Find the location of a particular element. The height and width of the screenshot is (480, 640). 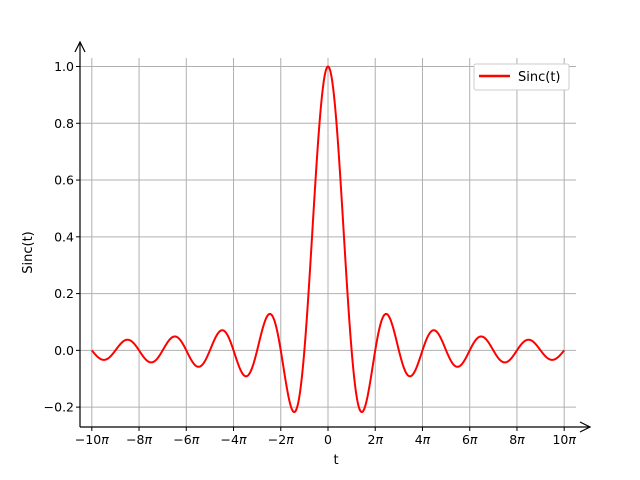

x-tick-label: −6π is located at coordinates (186, 439).